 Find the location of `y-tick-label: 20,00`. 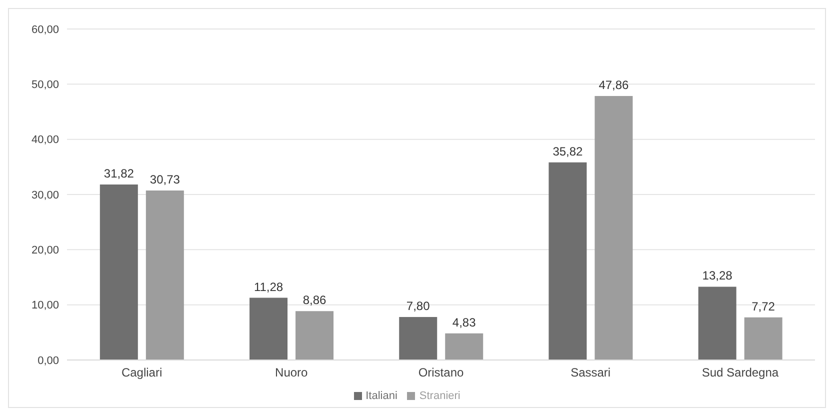

y-tick-label: 20,00 is located at coordinates (45, 250).